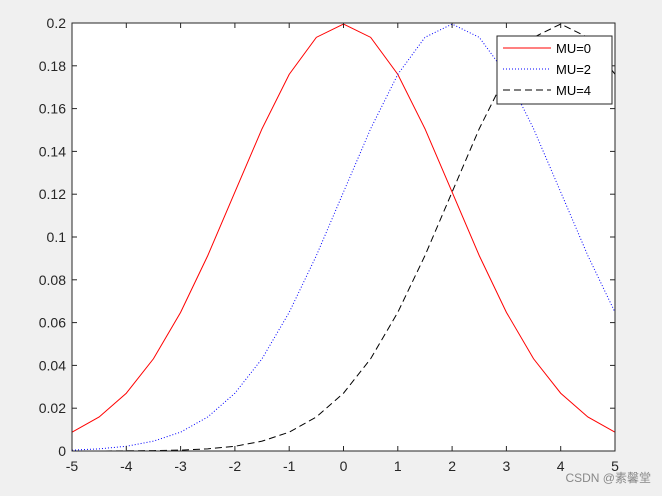  I want to click on x-tick-label: -4, so click(126, 466).